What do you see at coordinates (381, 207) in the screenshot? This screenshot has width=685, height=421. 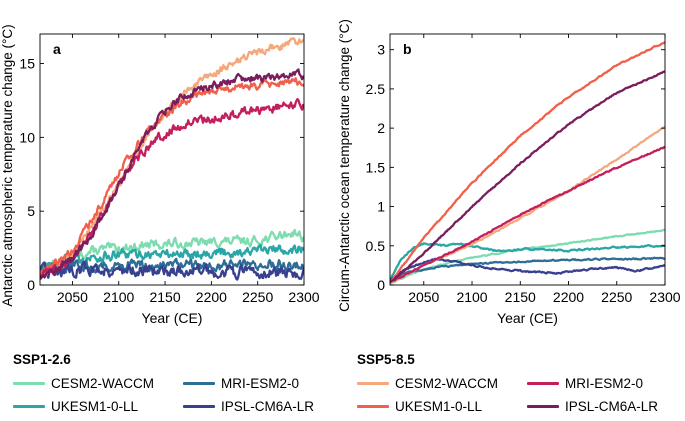 I see `y-tick-label: 1` at bounding box center [381, 207].